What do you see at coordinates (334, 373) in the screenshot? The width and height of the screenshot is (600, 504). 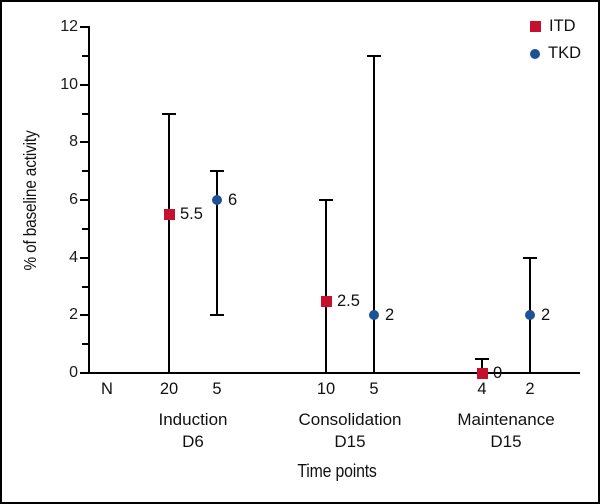 I see `x-axis-line` at bounding box center [334, 373].